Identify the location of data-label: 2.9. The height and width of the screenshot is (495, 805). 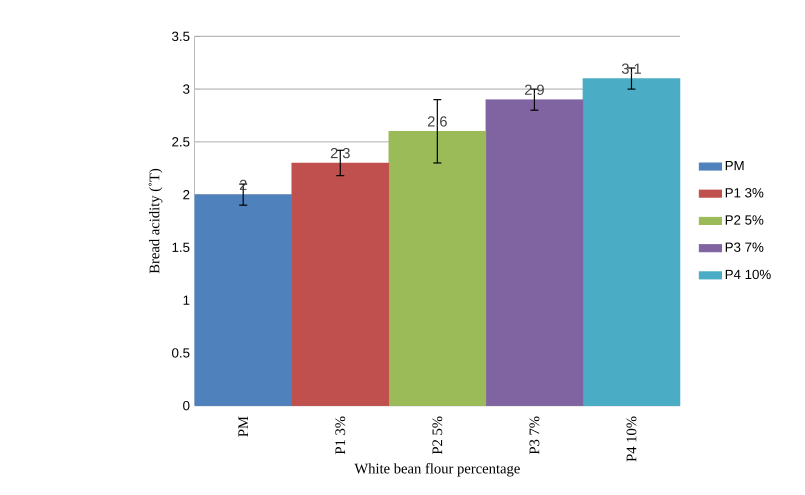
(534, 89).